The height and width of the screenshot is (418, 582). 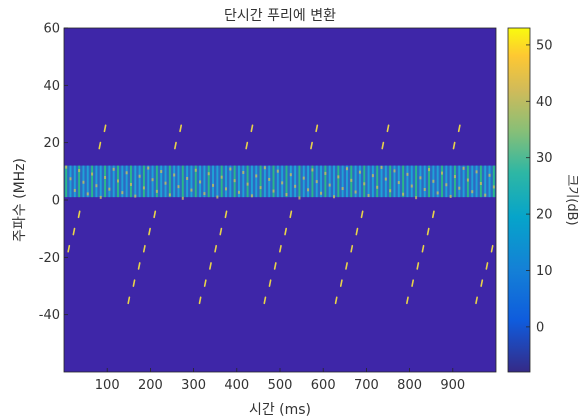 What do you see at coordinates (540, 327) in the screenshot?
I see `colorbar-tick-label: 0` at bounding box center [540, 327].